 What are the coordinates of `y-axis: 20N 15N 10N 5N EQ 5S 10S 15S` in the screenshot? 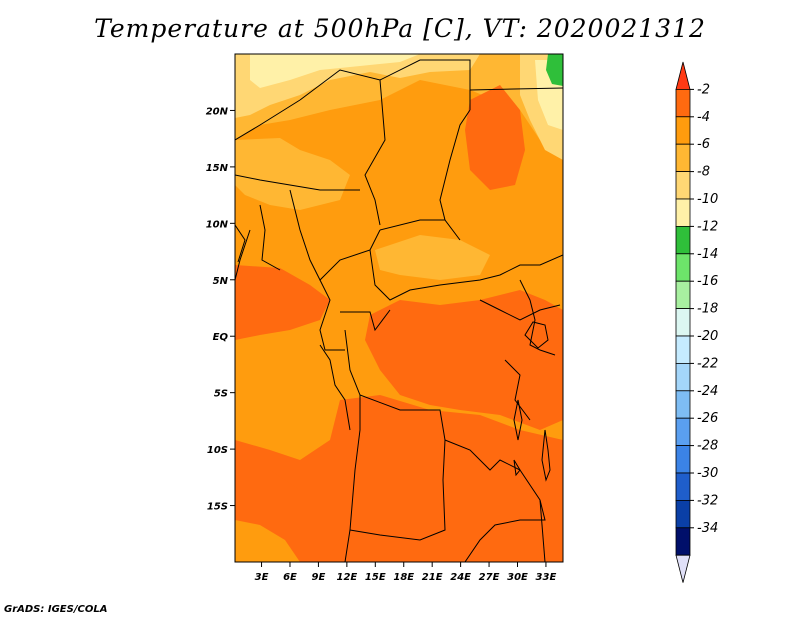 It's located at (220, 309).